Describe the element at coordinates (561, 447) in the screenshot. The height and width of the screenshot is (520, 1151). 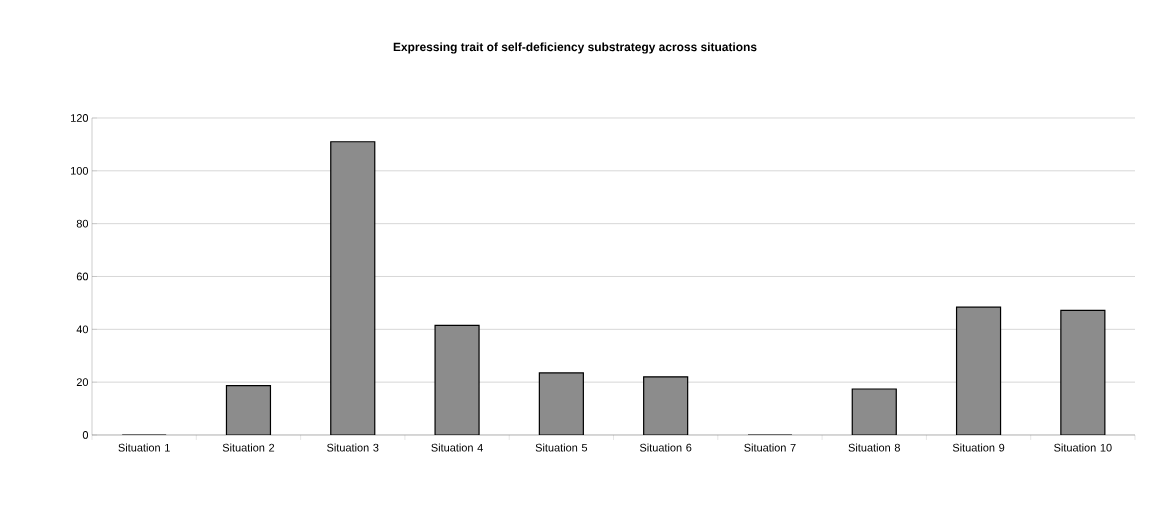
I see `x-tick-label: Situation 5` at that location.